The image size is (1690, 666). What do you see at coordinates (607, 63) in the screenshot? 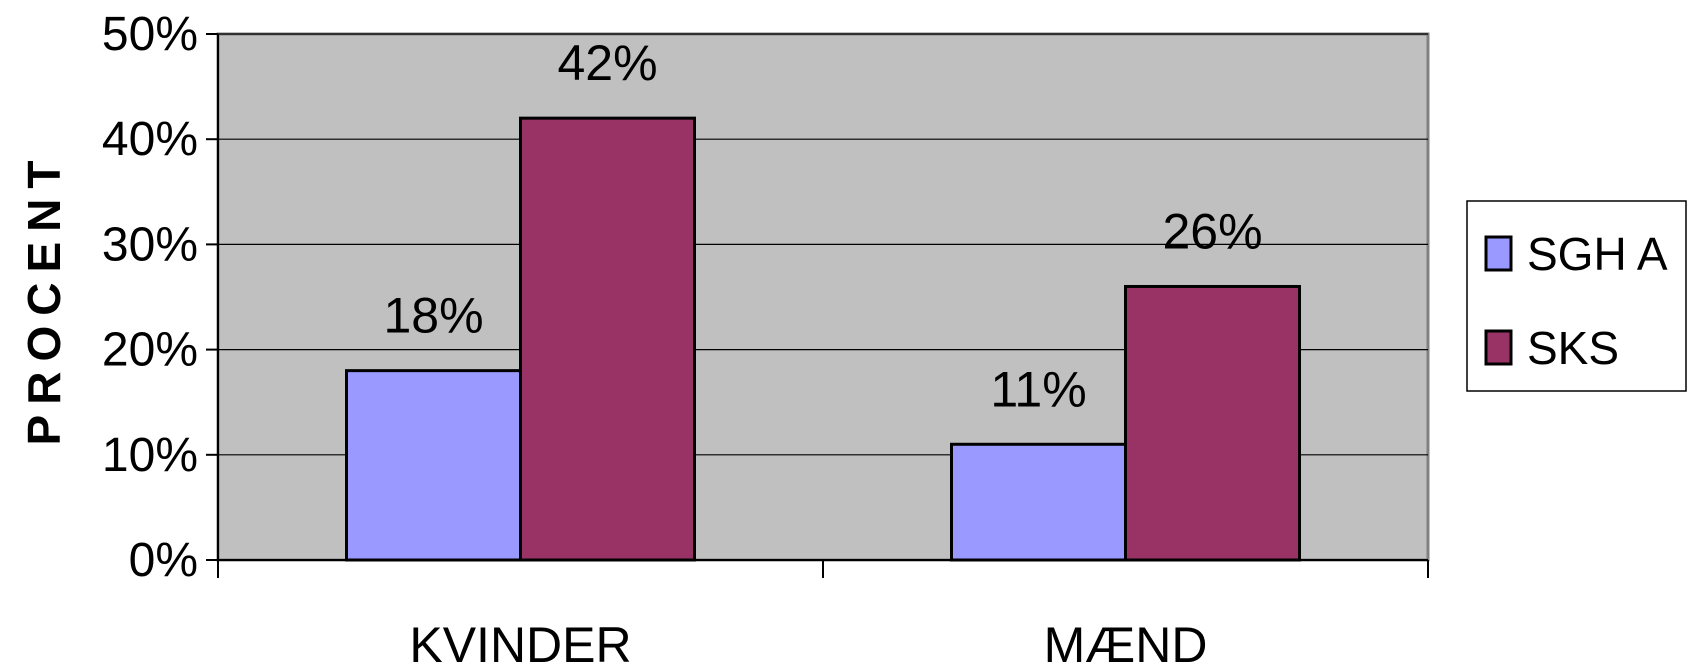
I see `data-label: 42%` at bounding box center [607, 63].